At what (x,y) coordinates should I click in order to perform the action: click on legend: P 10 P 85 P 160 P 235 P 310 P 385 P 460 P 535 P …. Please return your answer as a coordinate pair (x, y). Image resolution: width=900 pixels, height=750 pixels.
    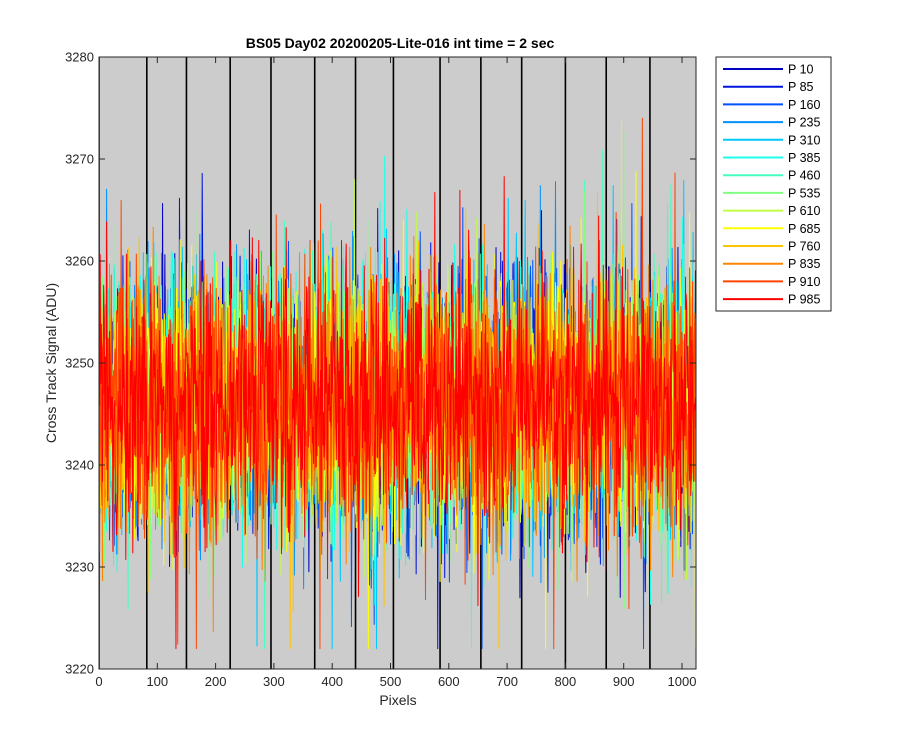
    Looking at the image, I should click on (773, 184).